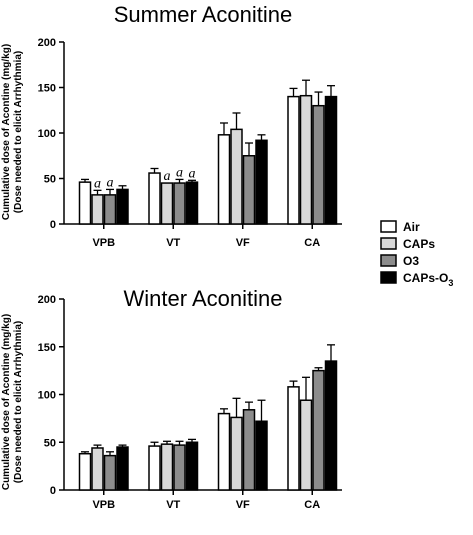 The height and width of the screenshot is (535, 473). I want to click on chart-title: Winter Aconitine, so click(203, 298).